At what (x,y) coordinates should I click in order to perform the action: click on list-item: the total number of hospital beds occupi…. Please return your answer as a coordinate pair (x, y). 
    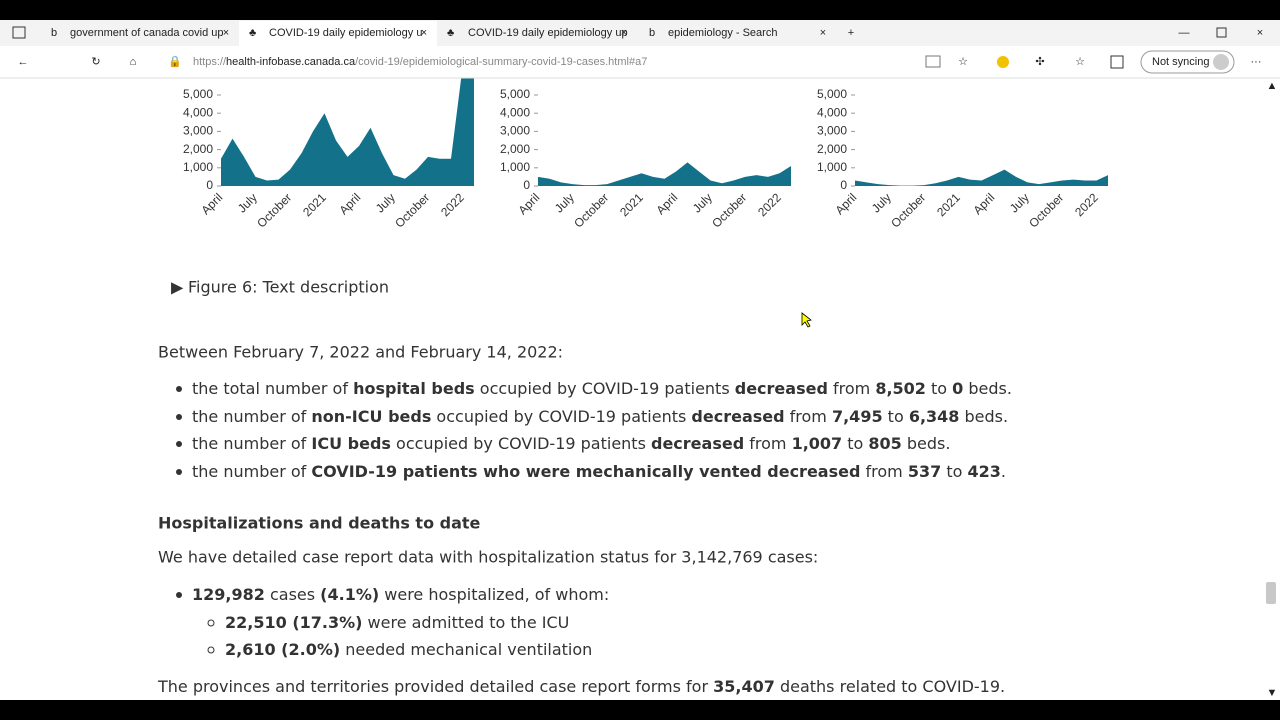
    Looking at the image, I should click on (602, 388).